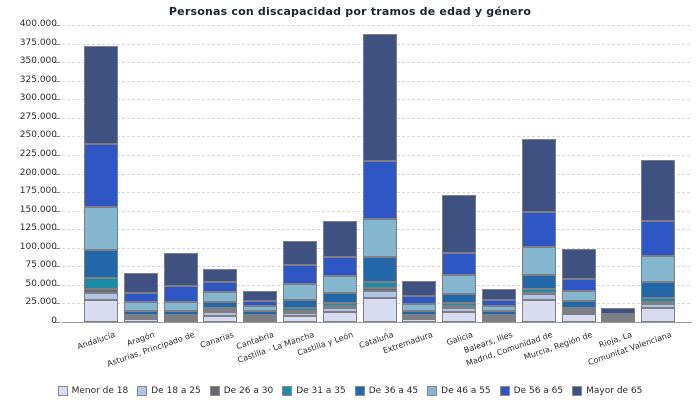 The height and width of the screenshot is (400, 700). I want to click on y-tick-label: 150.000, so click(38, 209).